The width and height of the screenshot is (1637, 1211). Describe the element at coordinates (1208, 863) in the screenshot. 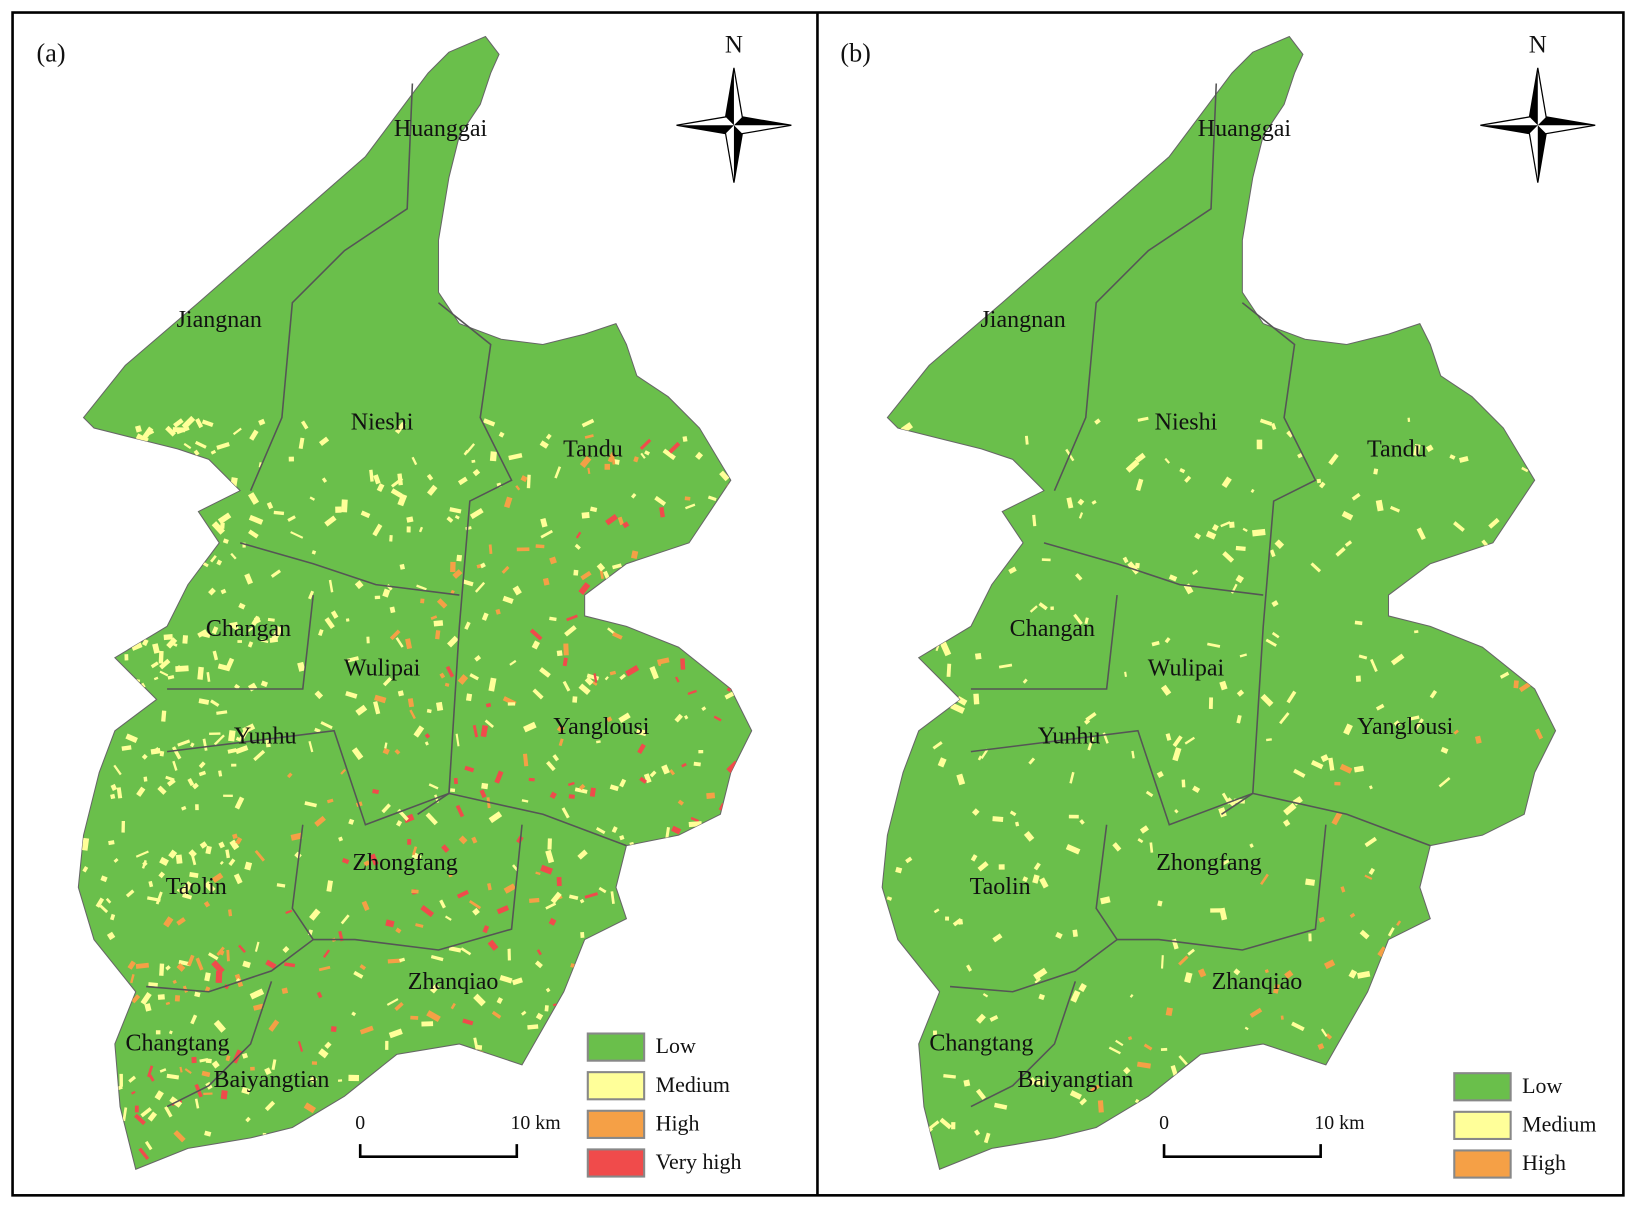

I see `place-name: Zhongfang` at that location.